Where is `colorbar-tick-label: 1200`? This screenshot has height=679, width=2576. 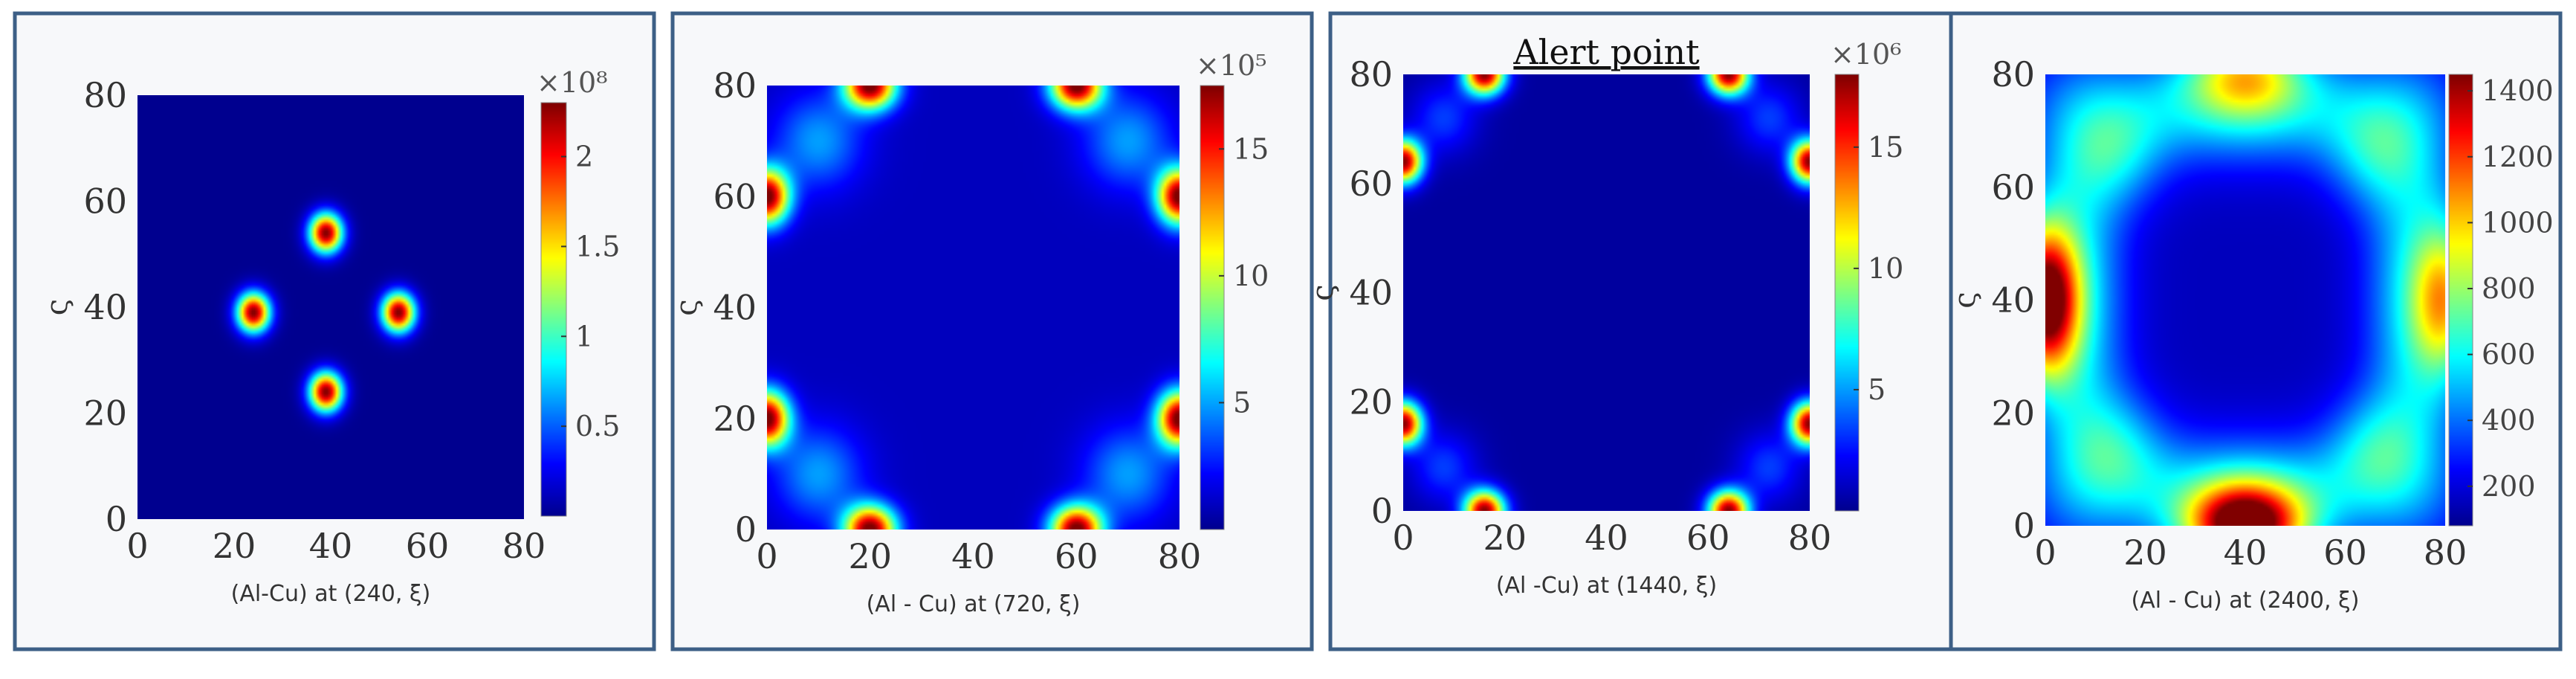
colorbar-tick-label: 1200 is located at coordinates (2518, 157).